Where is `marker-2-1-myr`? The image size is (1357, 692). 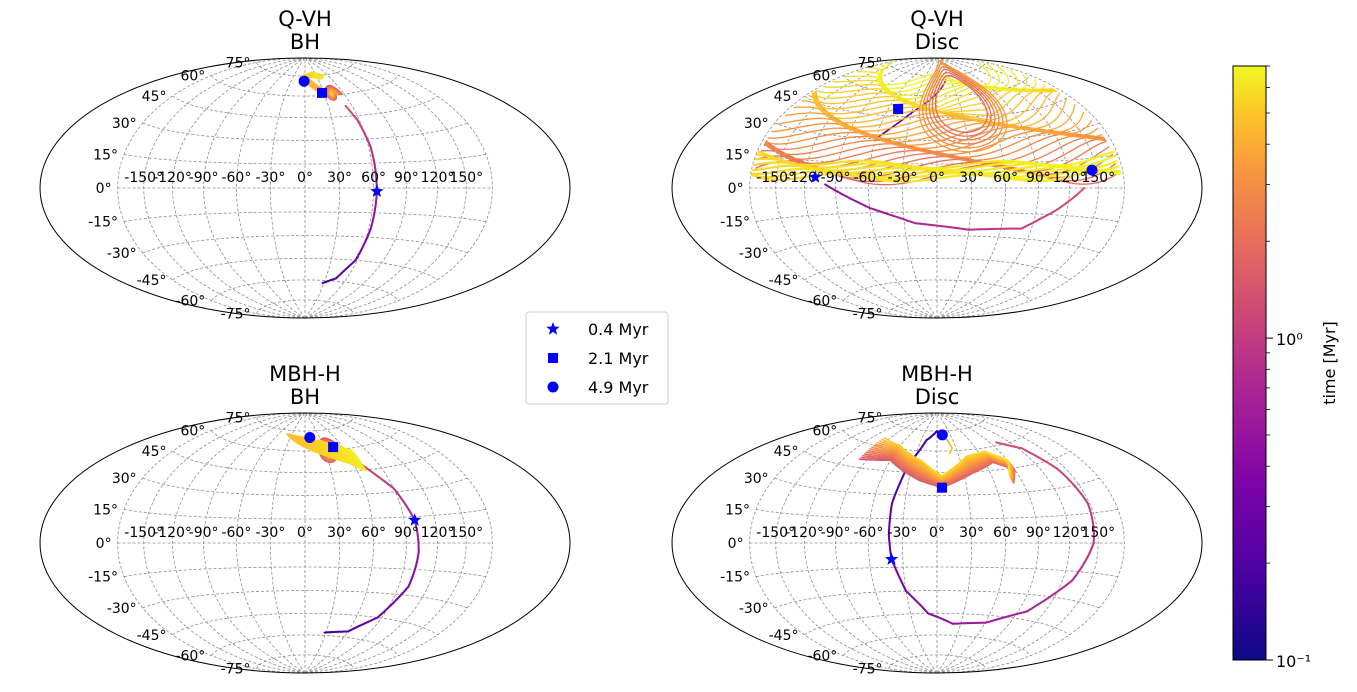
marker-2-1-myr is located at coordinates (898, 109).